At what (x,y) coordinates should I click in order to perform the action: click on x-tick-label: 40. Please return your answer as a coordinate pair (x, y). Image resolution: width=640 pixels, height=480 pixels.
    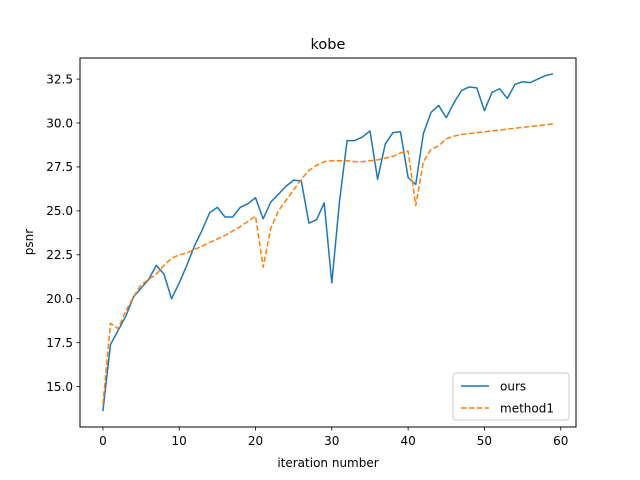
    Looking at the image, I should click on (407, 441).